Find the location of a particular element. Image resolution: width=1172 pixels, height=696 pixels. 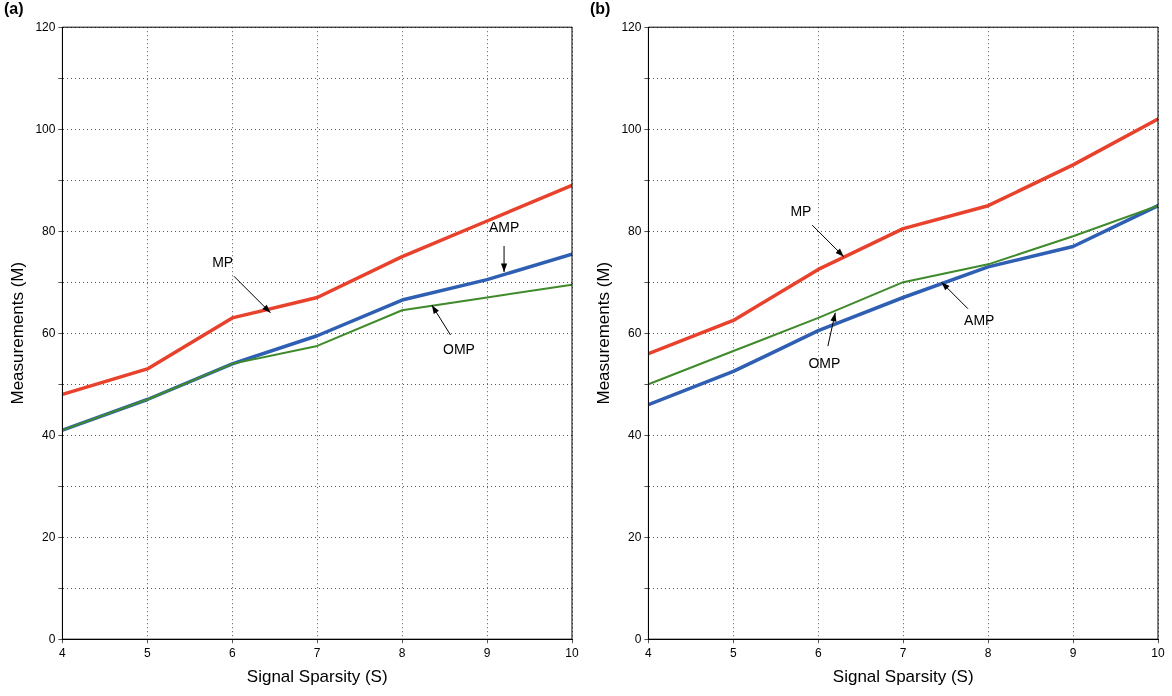

chart-title: (a) is located at coordinates (14, 9).